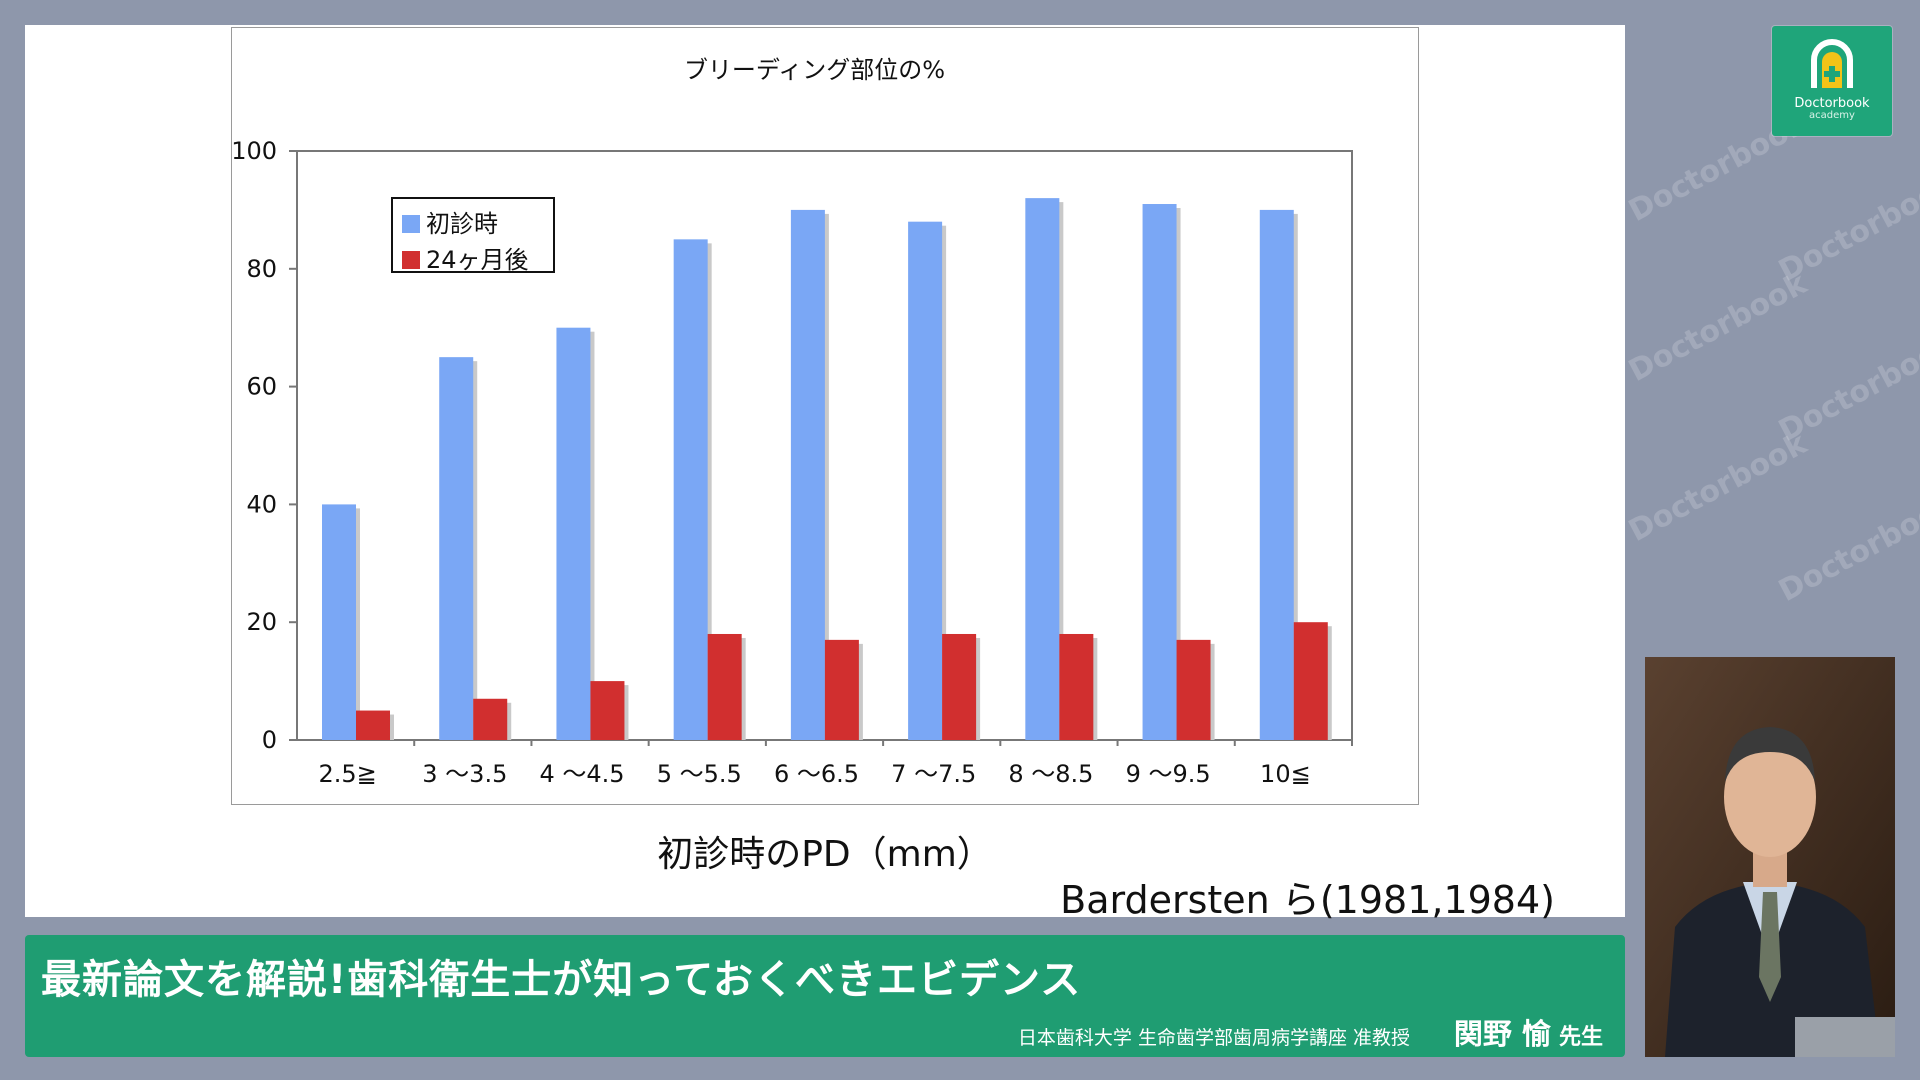 This screenshot has height=1080, width=1920. I want to click on logo-name: Doctorbook, so click(1832, 103).